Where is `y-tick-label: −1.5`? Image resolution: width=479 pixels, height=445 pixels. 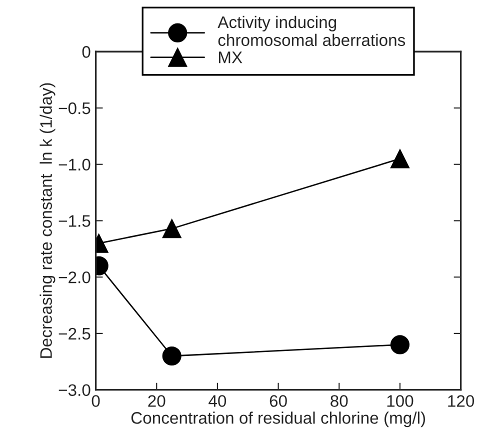
y-tick-label: −1.5 is located at coordinates (74, 221).